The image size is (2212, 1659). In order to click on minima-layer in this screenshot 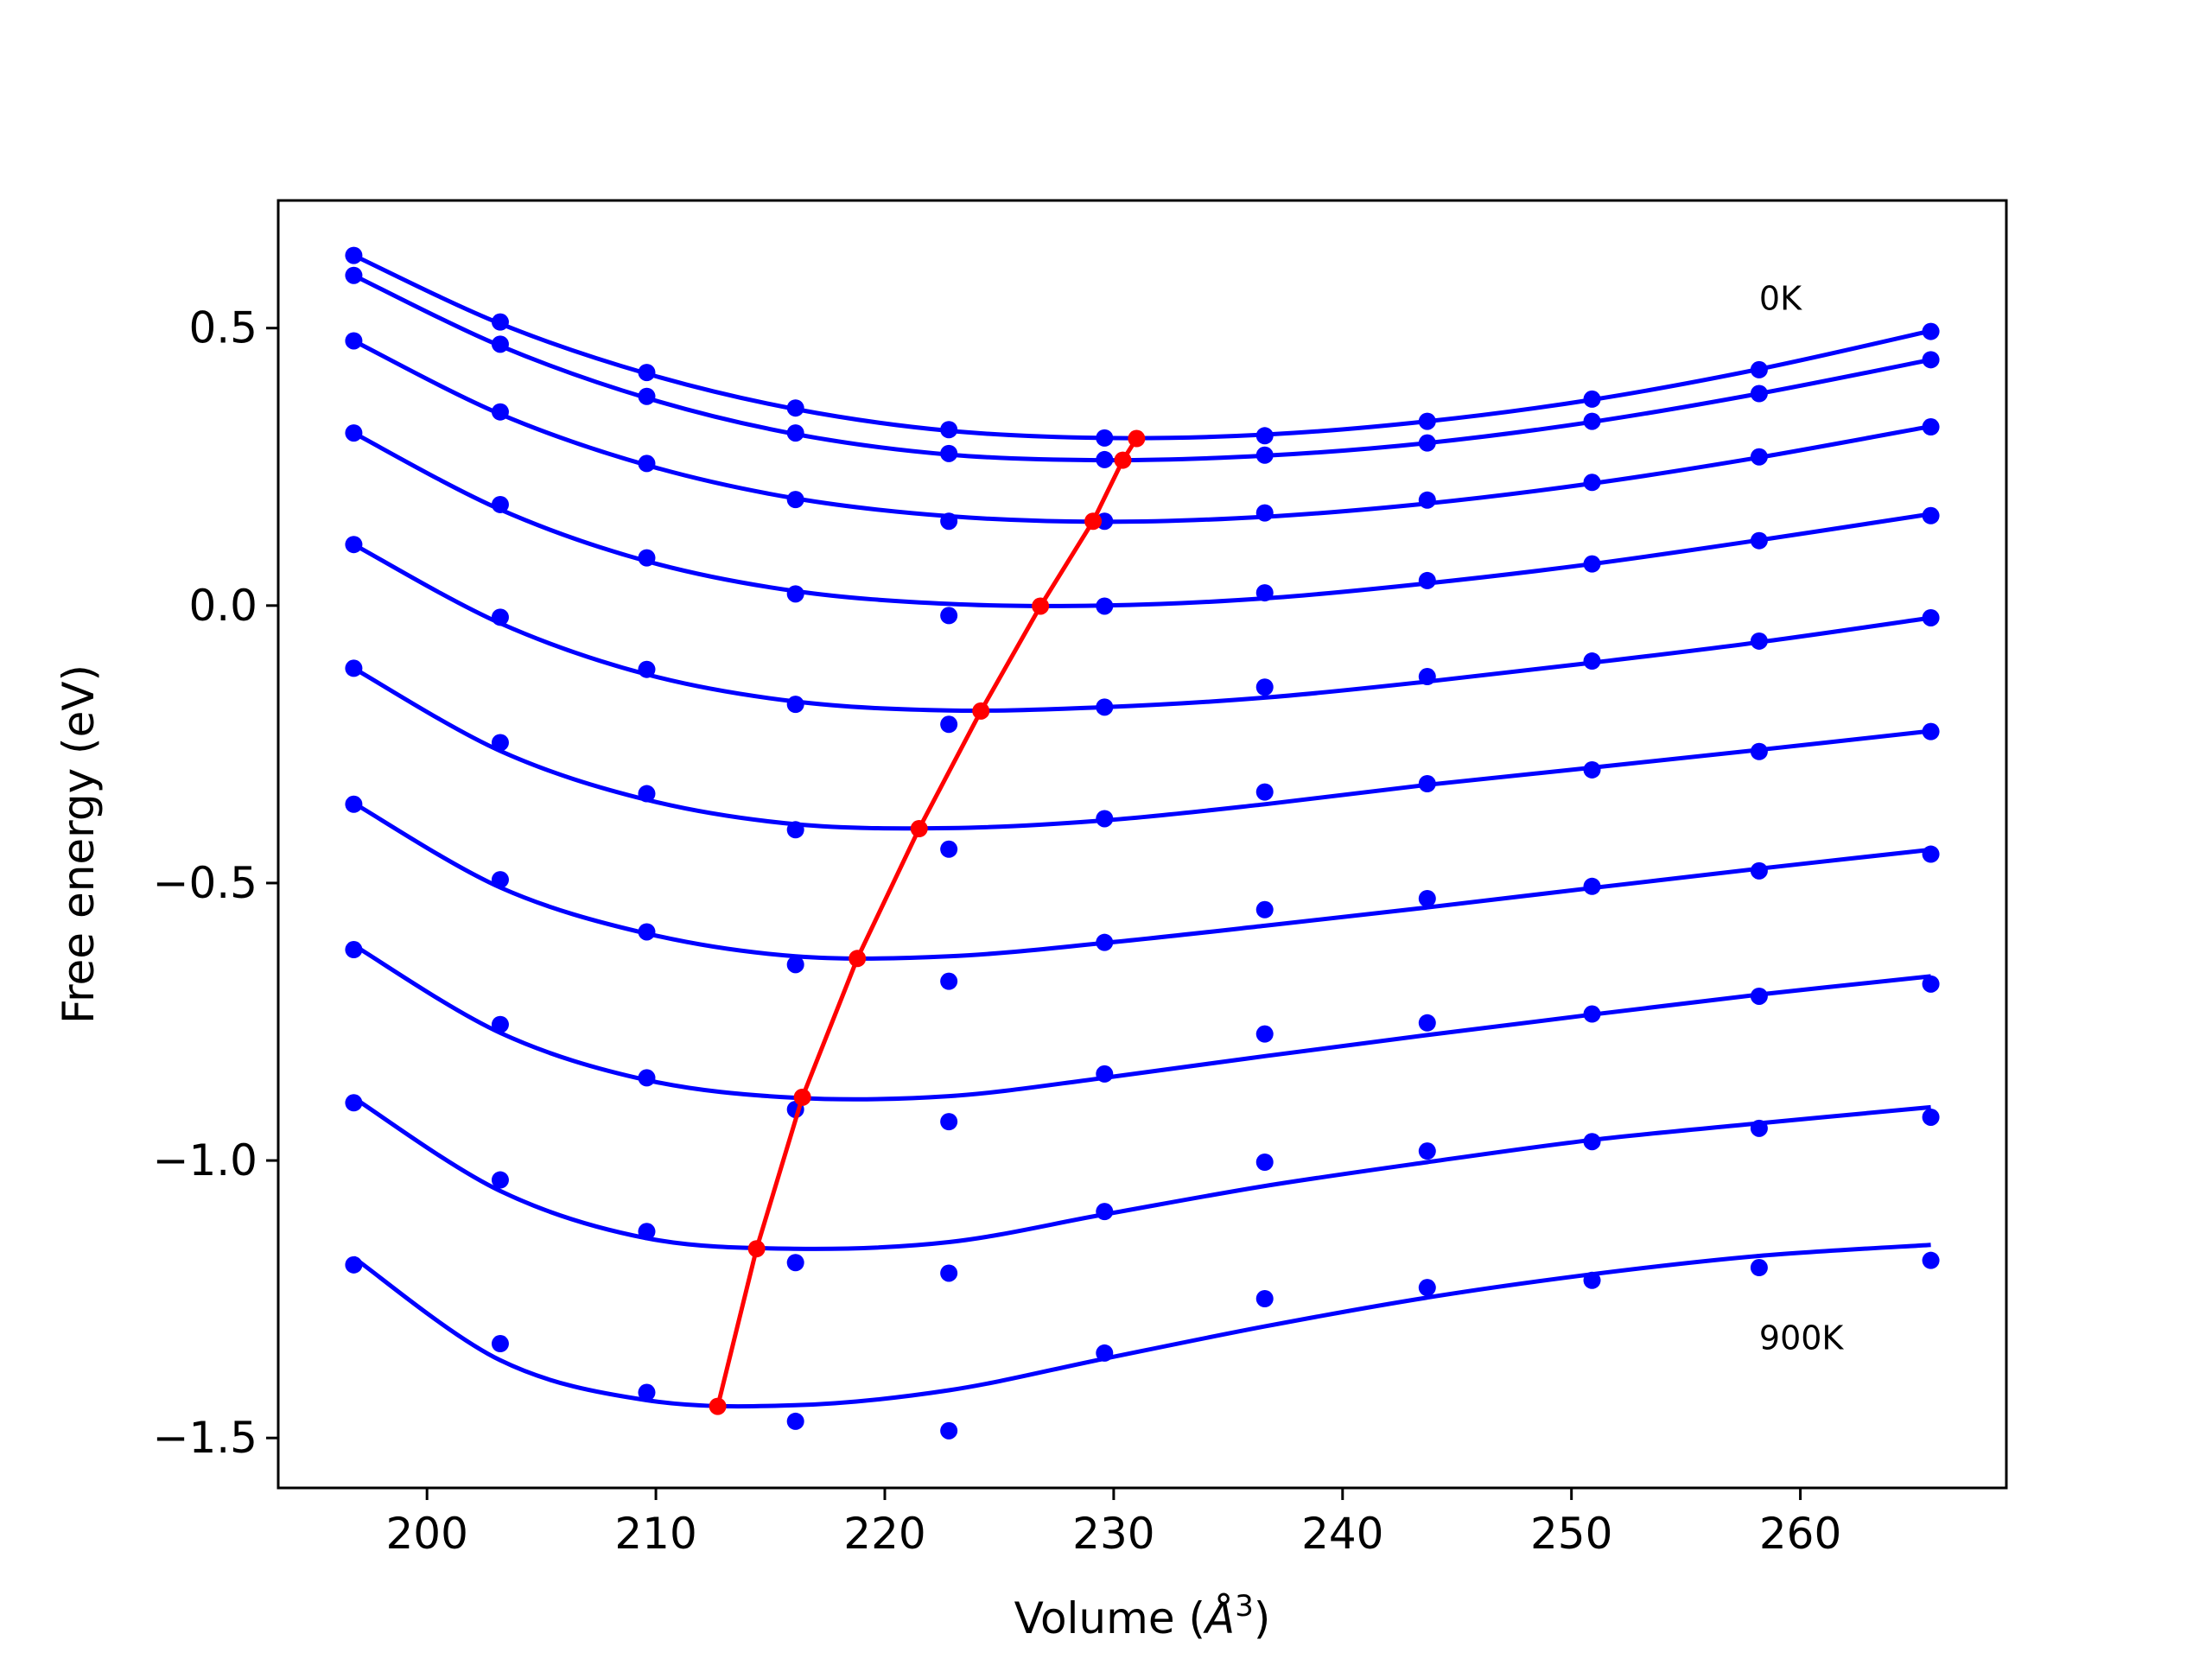, I will do `click(928, 922)`.